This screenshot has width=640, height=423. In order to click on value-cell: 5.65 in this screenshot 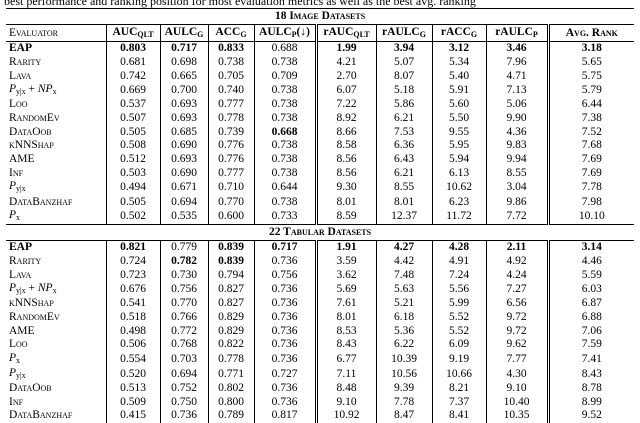, I will do `click(590, 62)`.